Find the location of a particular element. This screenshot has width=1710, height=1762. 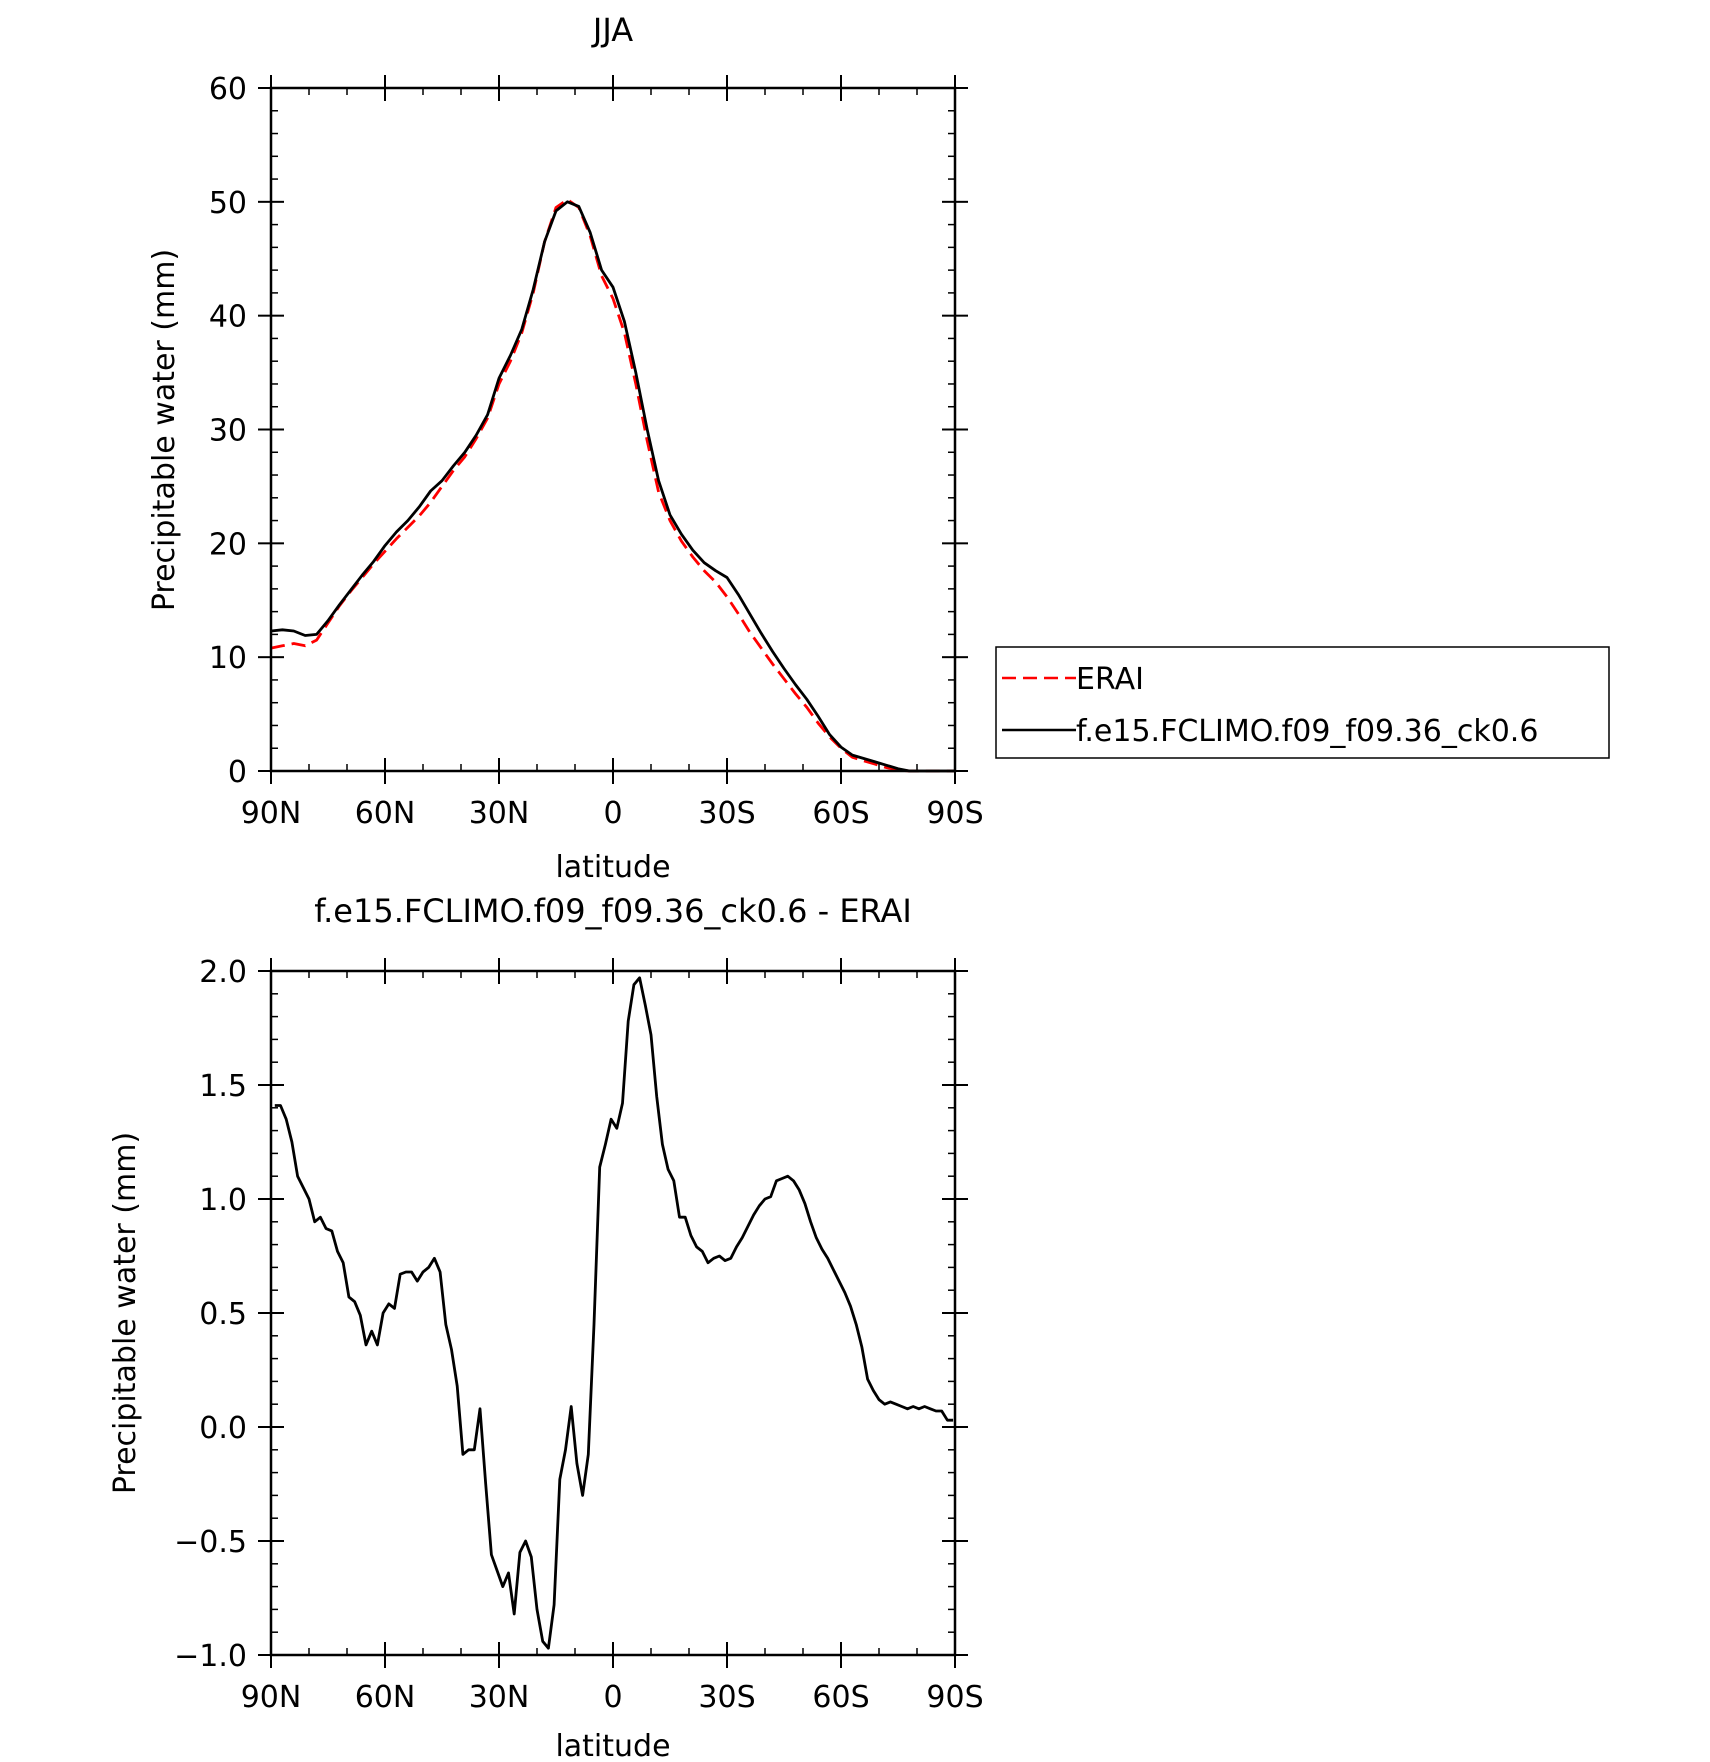

legend-label-model: f.e15.FCLIMO.f09_f09.36_ck0.6 is located at coordinates (1307, 731).